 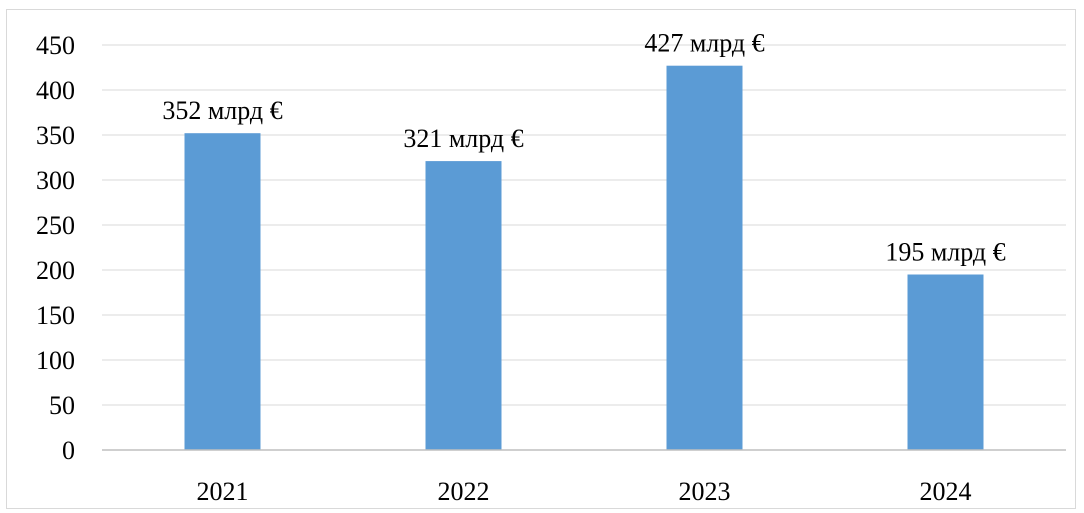 What do you see at coordinates (55, 45) in the screenshot?
I see `y-tick-label: 450` at bounding box center [55, 45].